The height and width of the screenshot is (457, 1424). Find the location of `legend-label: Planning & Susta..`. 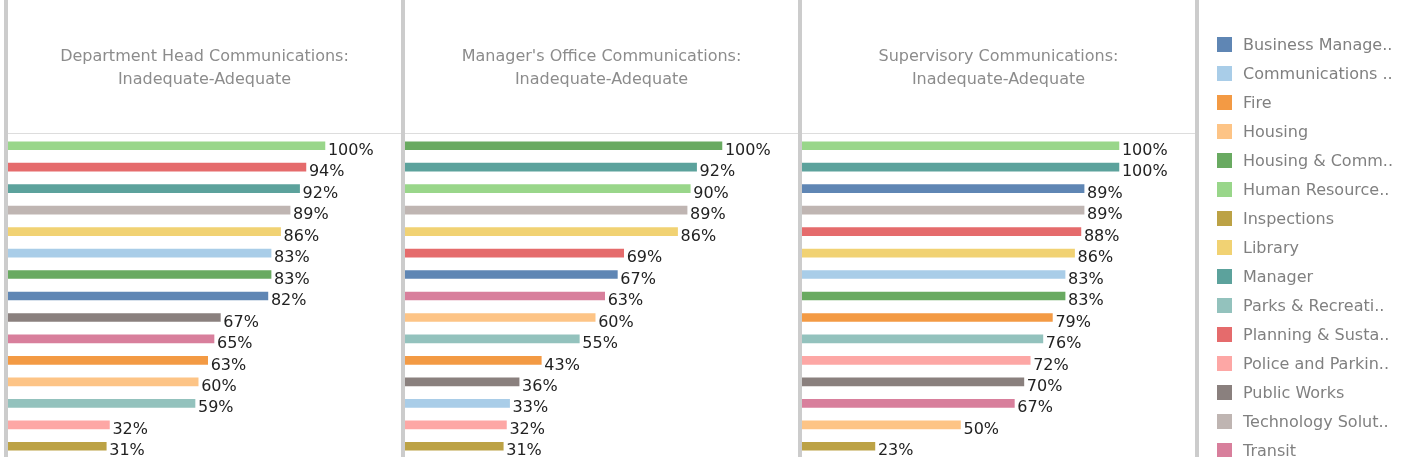

legend-label: Planning & Susta.. is located at coordinates (1316, 334).